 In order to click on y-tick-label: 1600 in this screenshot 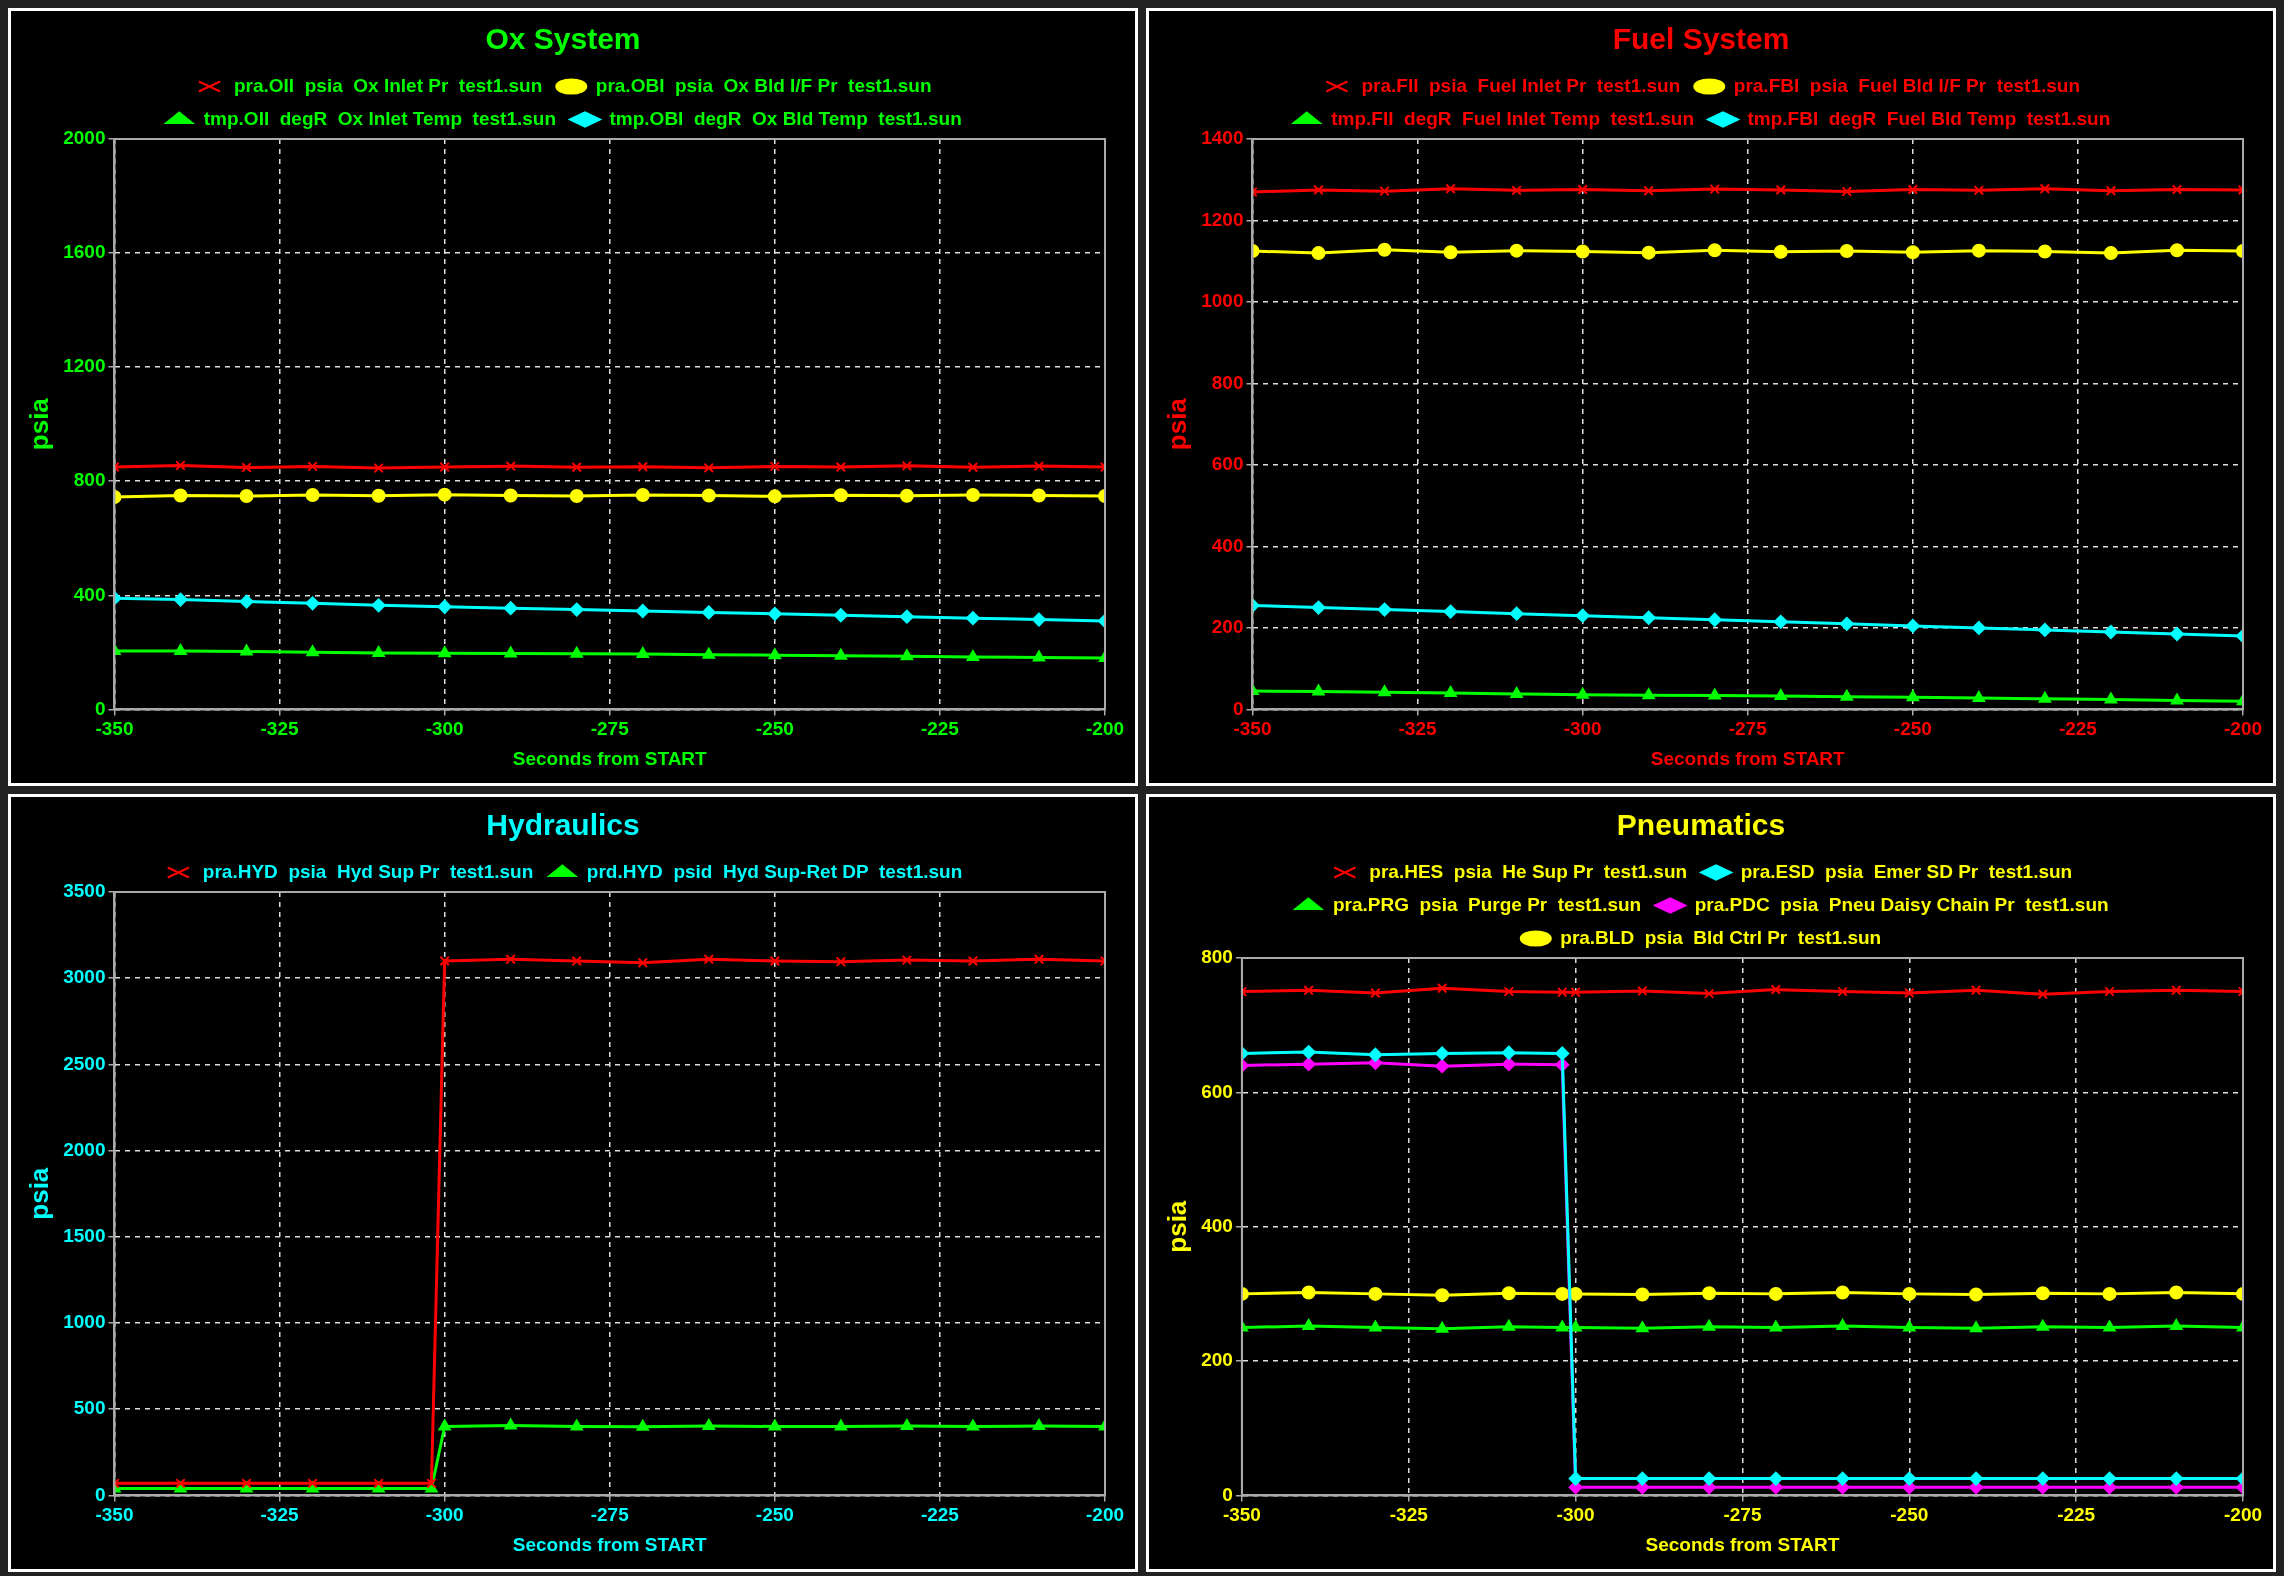, I will do `click(84, 252)`.